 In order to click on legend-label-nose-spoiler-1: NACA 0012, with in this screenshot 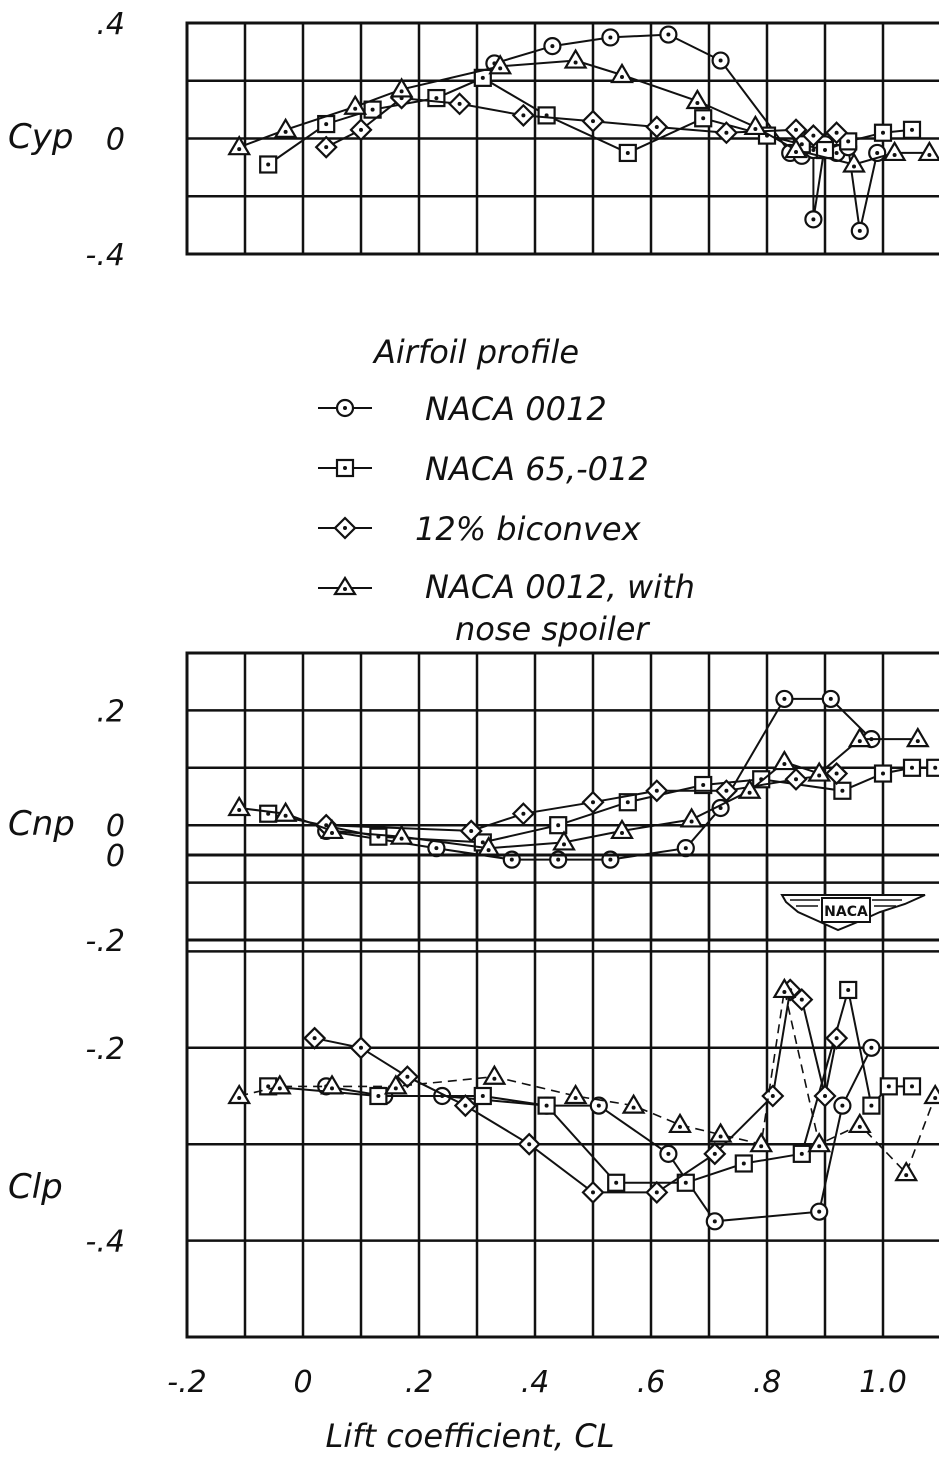, I will do `click(560, 587)`.